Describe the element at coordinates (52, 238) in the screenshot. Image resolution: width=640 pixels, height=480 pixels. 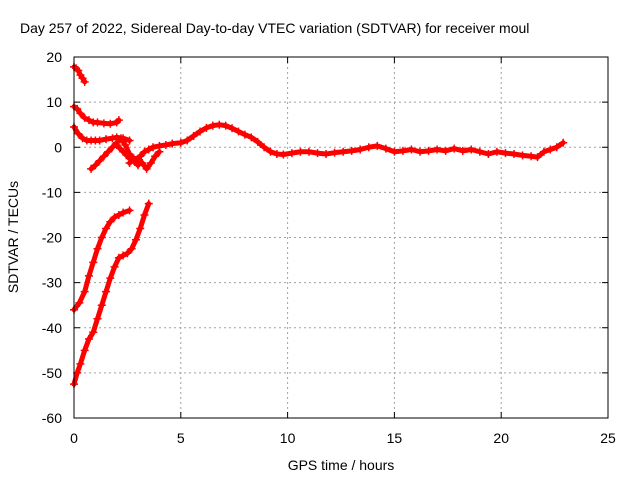
I see `y-tick-label: -20` at that location.